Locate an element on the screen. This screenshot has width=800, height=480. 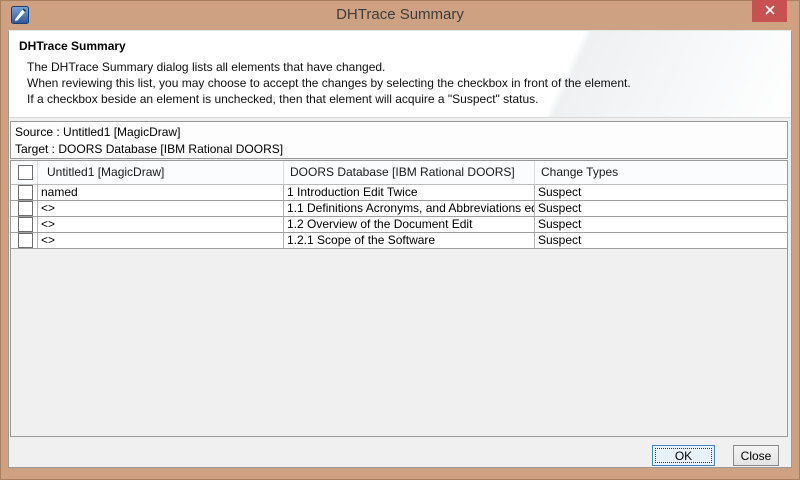
table-row: named 1 Introduction Edit Twice Suspect is located at coordinates (399, 193).